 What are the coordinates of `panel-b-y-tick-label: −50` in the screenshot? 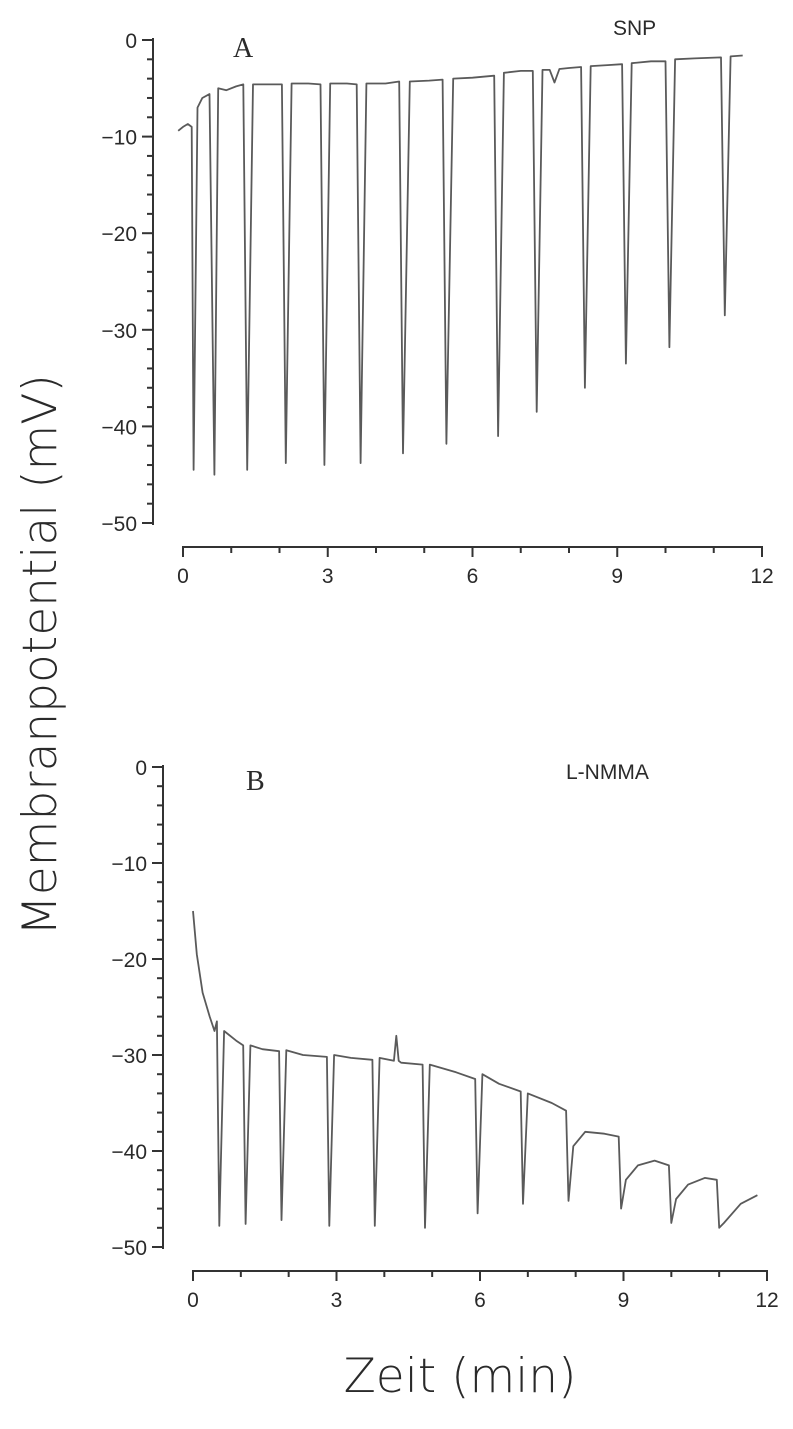 It's located at (129, 1248).